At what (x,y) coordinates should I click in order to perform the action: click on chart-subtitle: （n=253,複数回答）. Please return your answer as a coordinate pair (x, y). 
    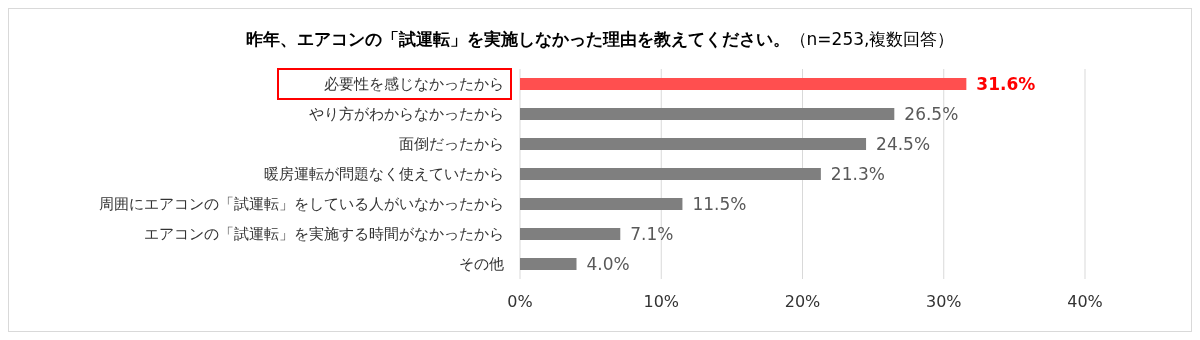
    Looking at the image, I should click on (872, 39).